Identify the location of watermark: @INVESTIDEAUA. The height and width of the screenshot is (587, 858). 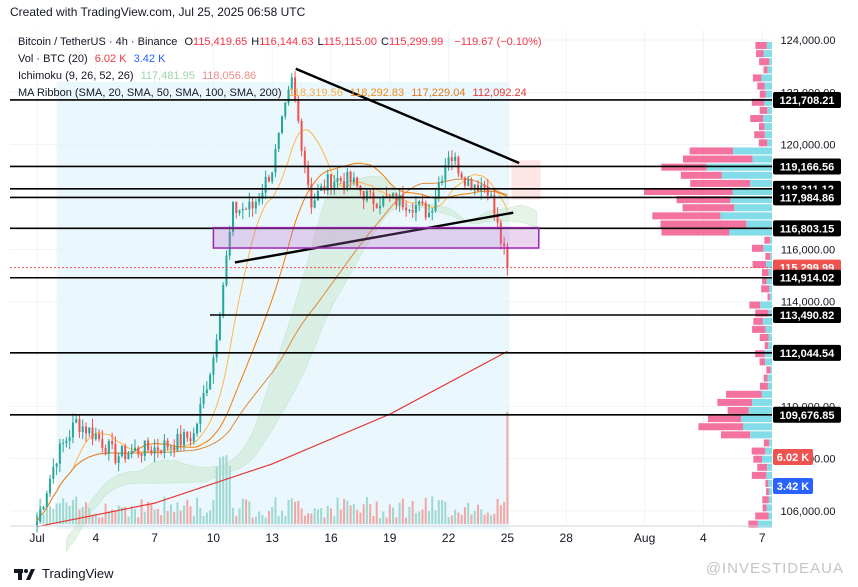
(774, 568).